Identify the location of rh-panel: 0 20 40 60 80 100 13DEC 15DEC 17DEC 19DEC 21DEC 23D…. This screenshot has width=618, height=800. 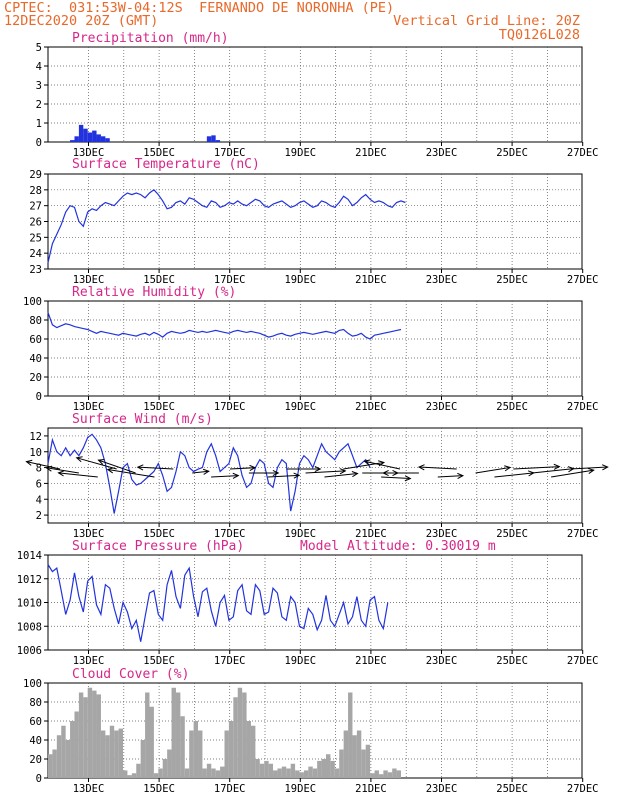
(310, 349).